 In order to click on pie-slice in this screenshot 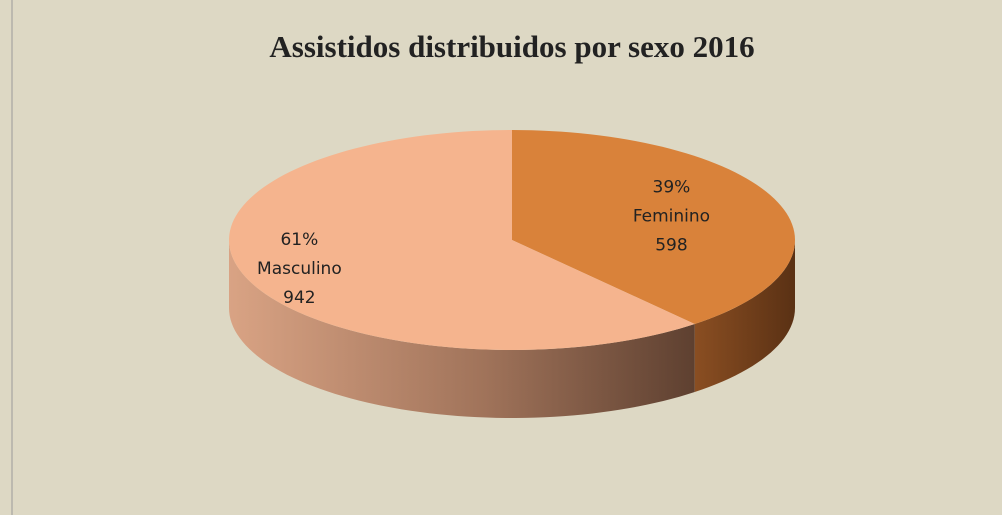, I will do `click(653, 227)`.